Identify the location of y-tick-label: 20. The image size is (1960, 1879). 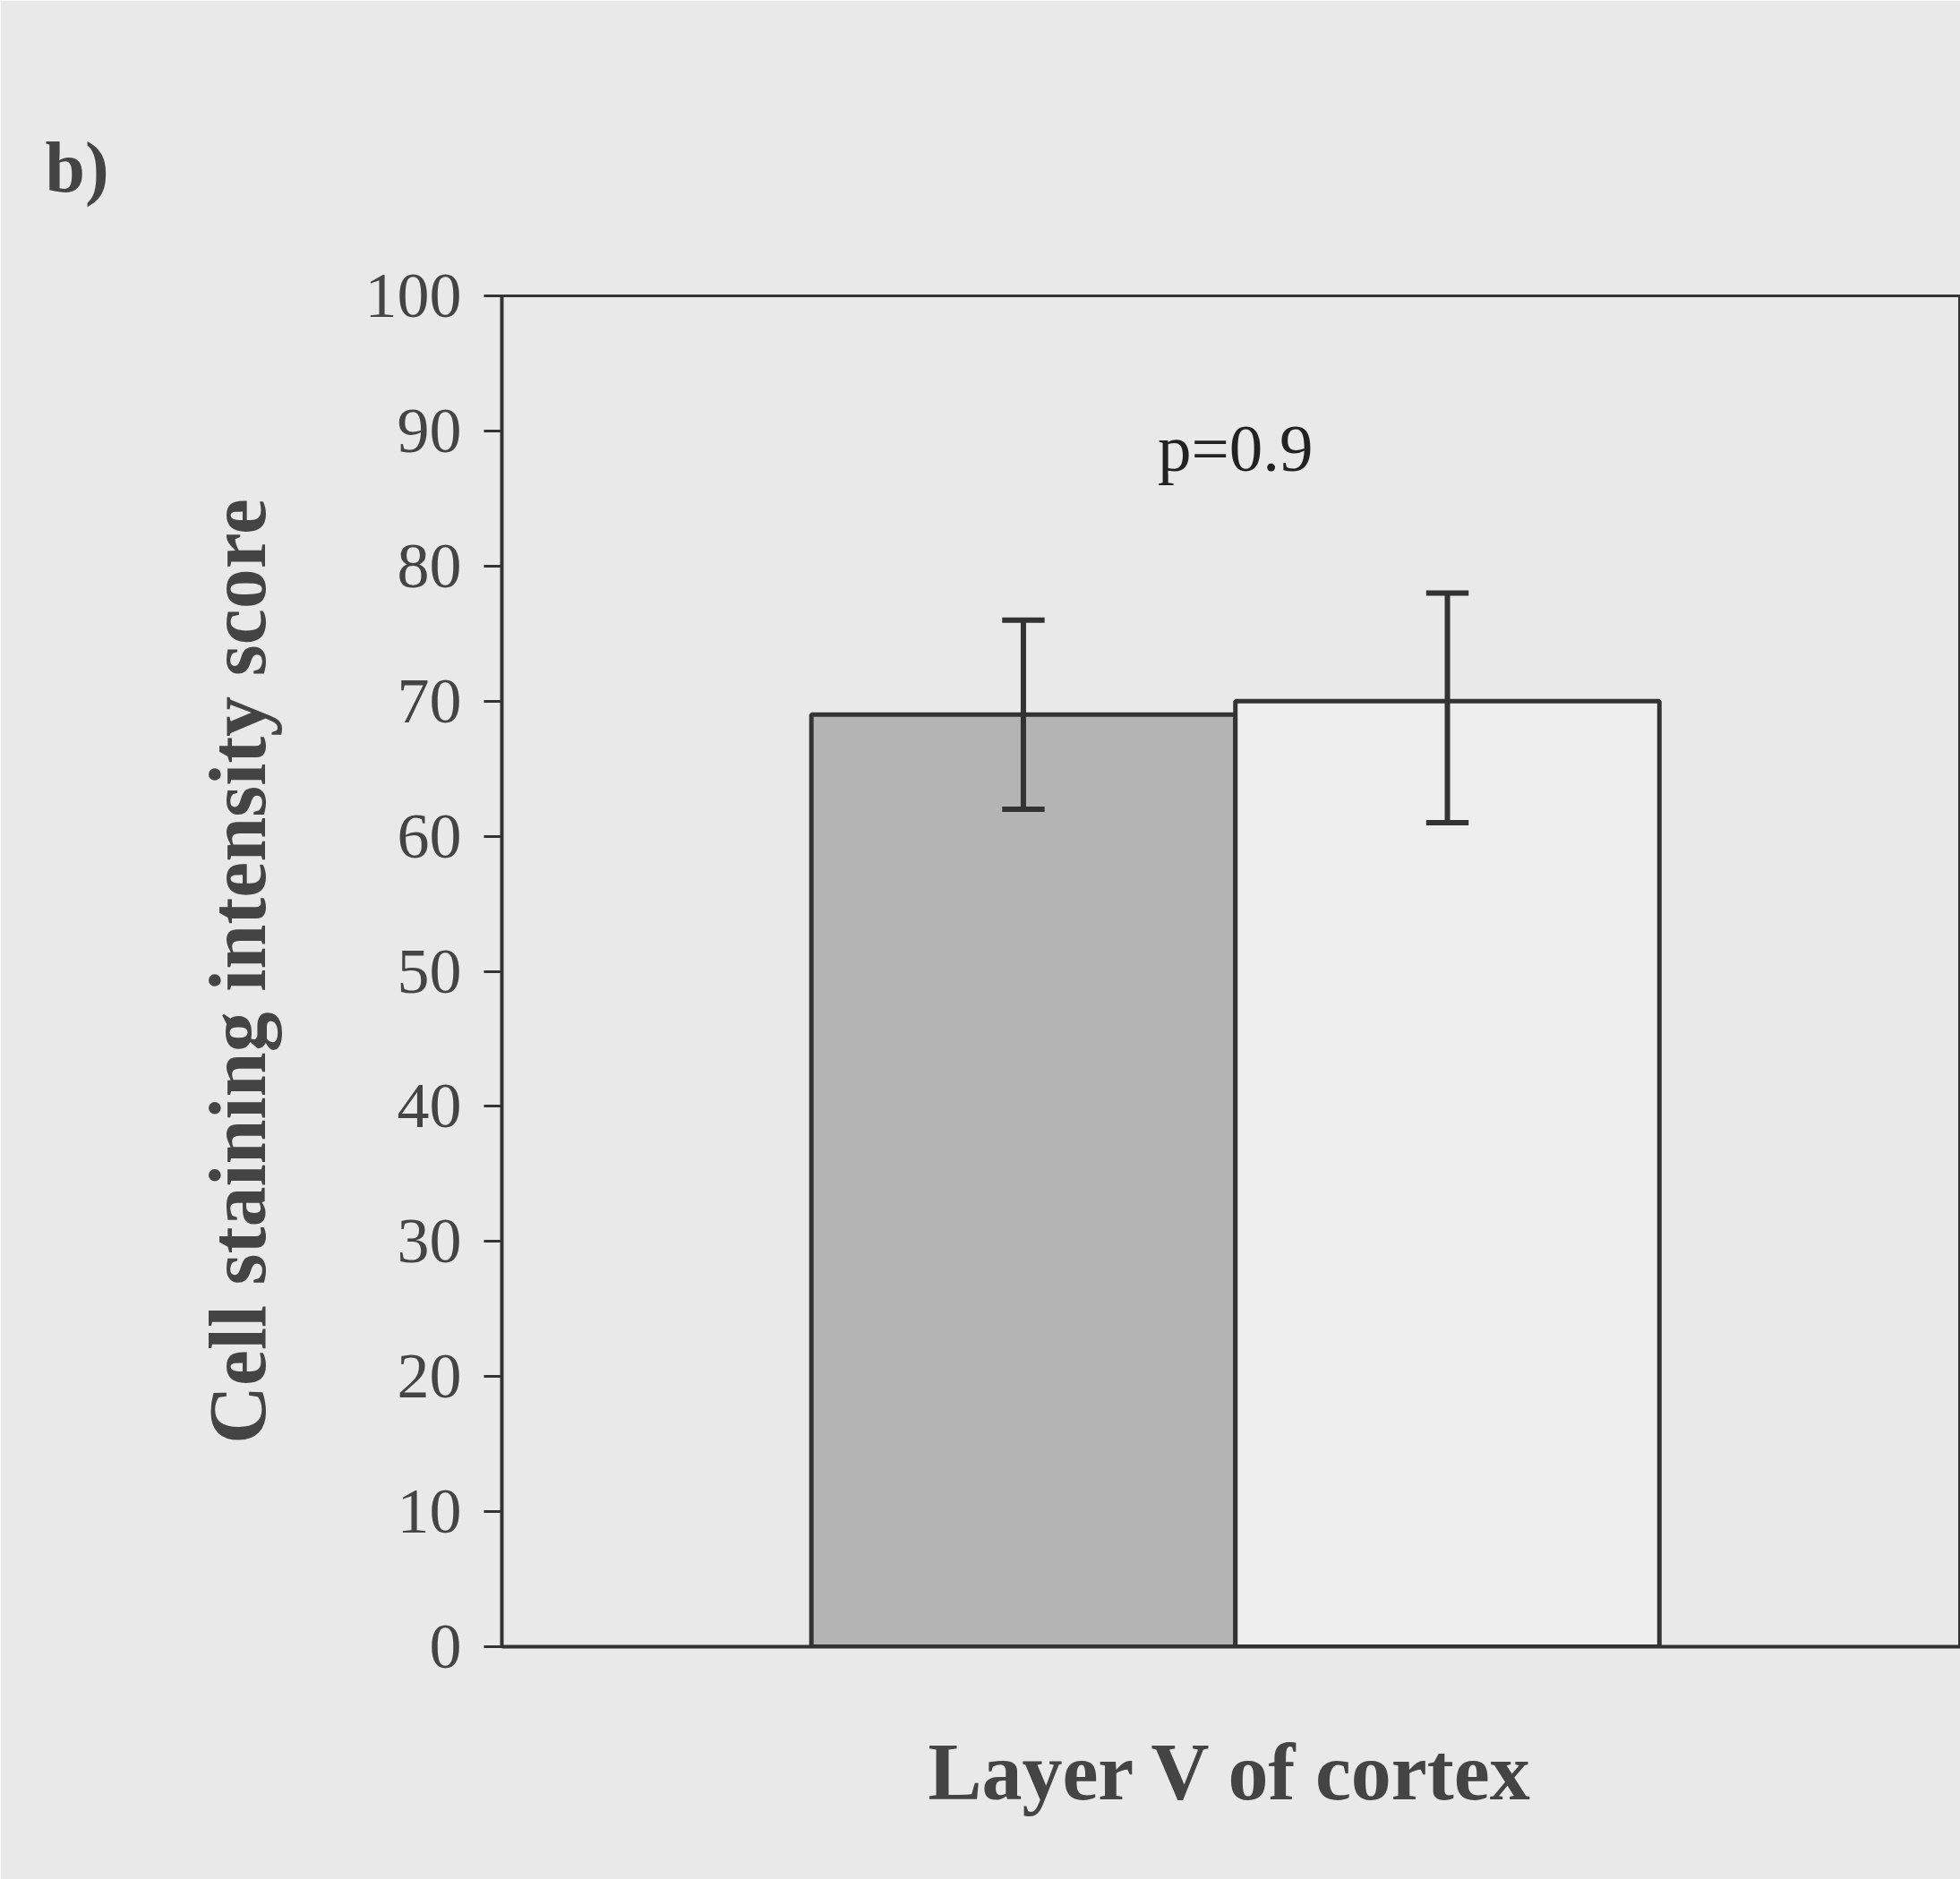
(429, 1376).